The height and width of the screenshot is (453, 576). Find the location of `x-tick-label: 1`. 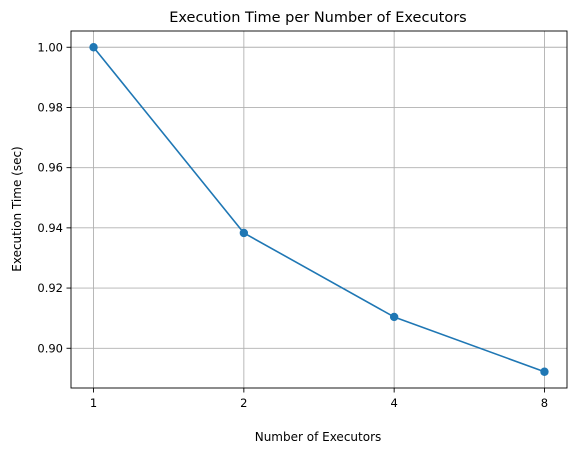

x-tick-label: 1 is located at coordinates (93, 403).